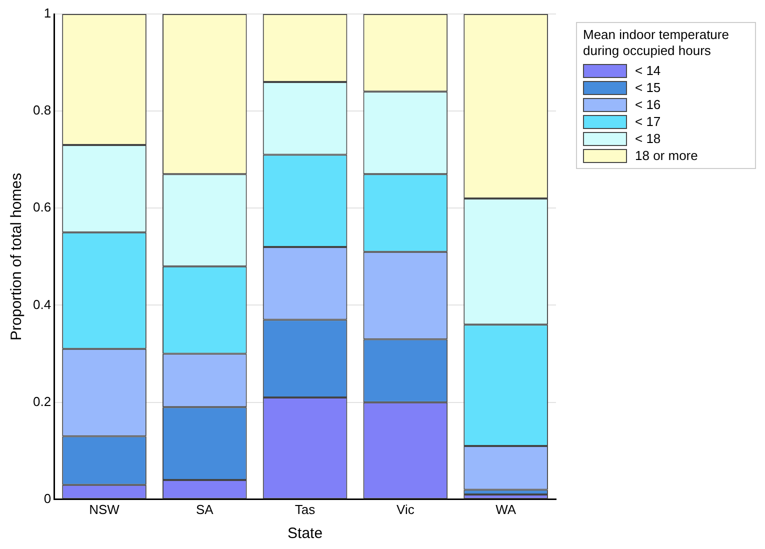 The image size is (765, 549). I want to click on legend-label: < 14, so click(648, 70).